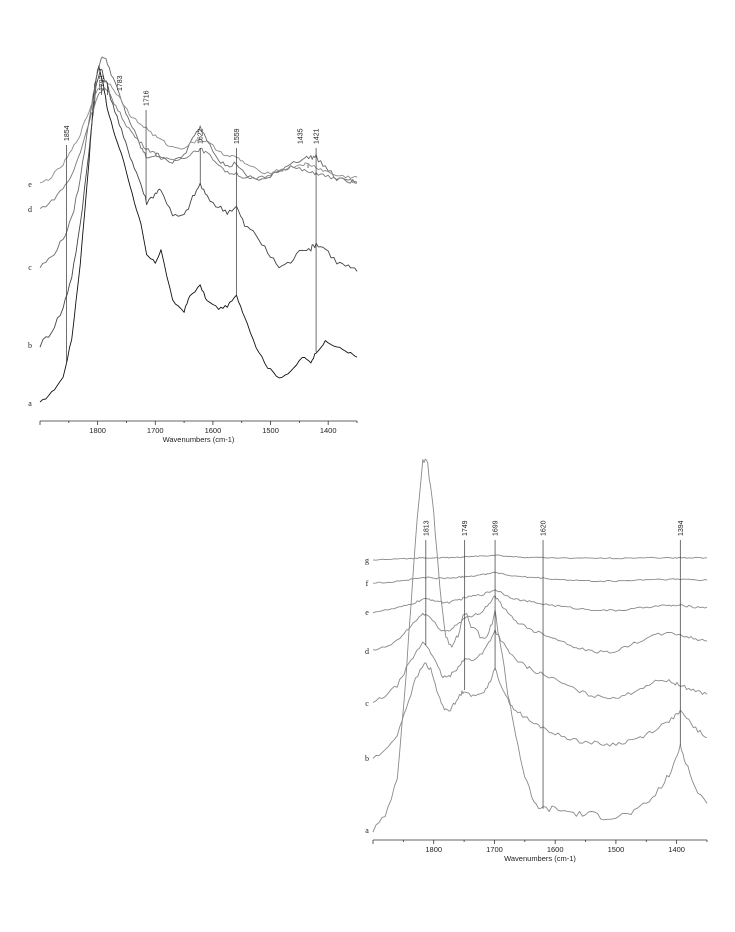 This screenshot has height=932, width=735. Describe the element at coordinates (201, 136) in the screenshot. I see `peak-label-1622: 1622` at that location.